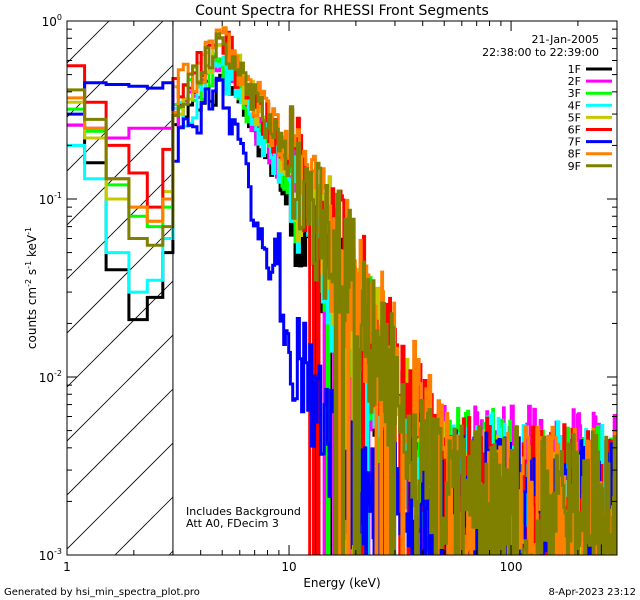 Image resolution: width=640 pixels, height=600 pixels. What do you see at coordinates (102, 592) in the screenshot?
I see `footer-generated-by: Generated by hsi_min_spectra_plot.pro` at bounding box center [102, 592].